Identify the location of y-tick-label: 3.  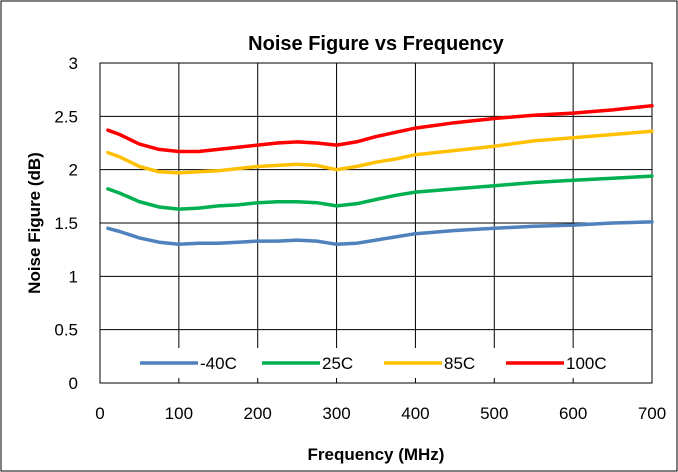
(73, 63).